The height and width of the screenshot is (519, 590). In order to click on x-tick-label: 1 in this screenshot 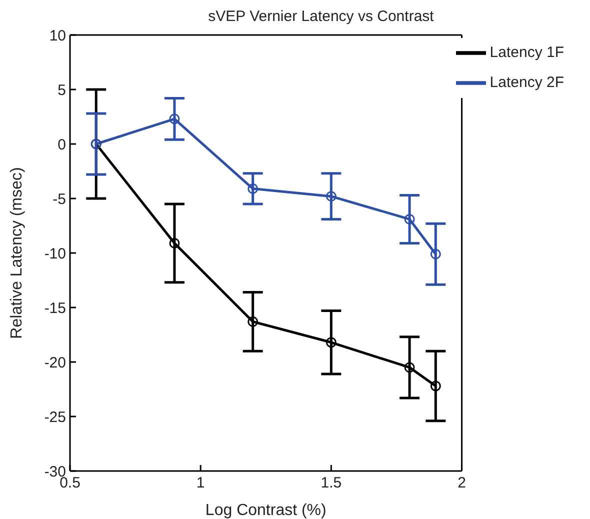, I will do `click(200, 483)`.